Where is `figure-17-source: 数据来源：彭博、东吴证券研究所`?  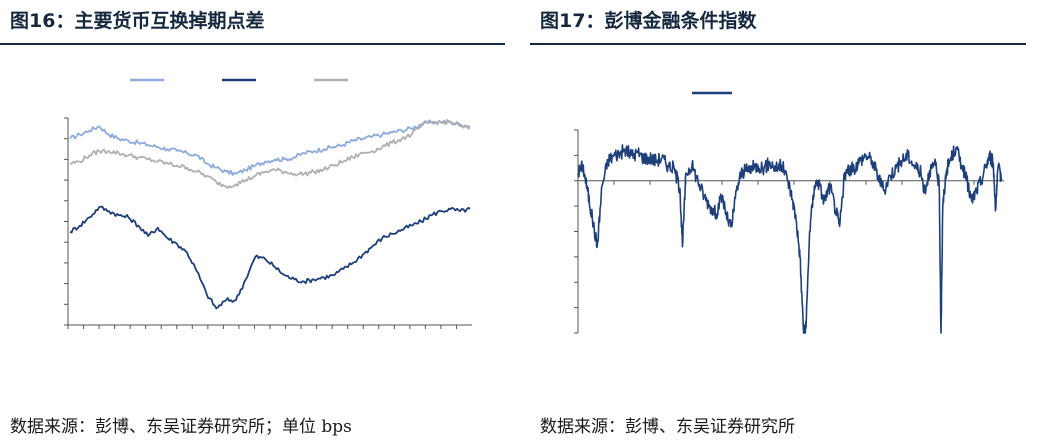 figure-17-source: 数据来源：彭博、东吴证券研究所 is located at coordinates (667, 427).